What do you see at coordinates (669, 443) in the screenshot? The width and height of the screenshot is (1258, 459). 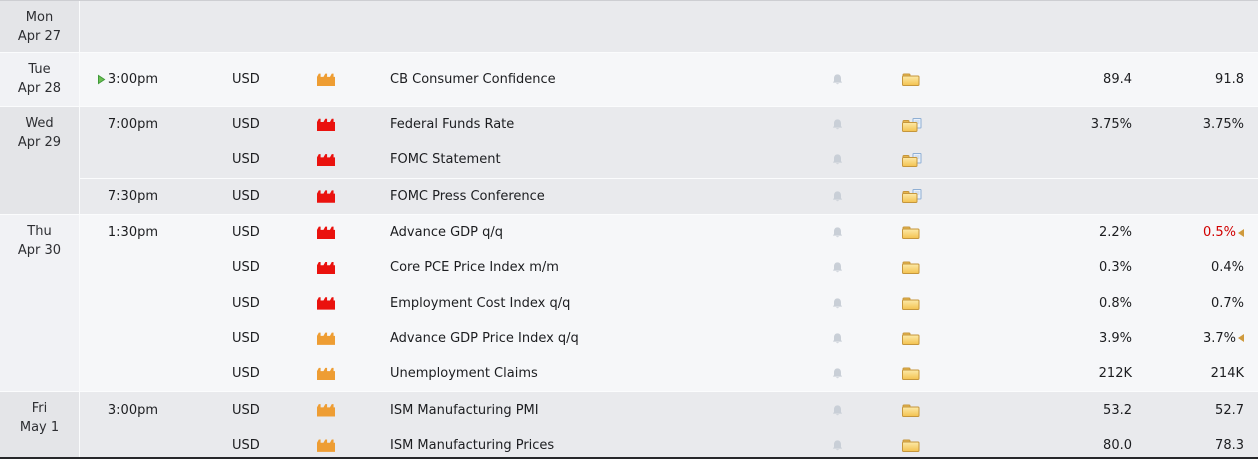 I see `event-row: USD ISM Manufacturing Prices 80.0 78.3` at bounding box center [669, 443].